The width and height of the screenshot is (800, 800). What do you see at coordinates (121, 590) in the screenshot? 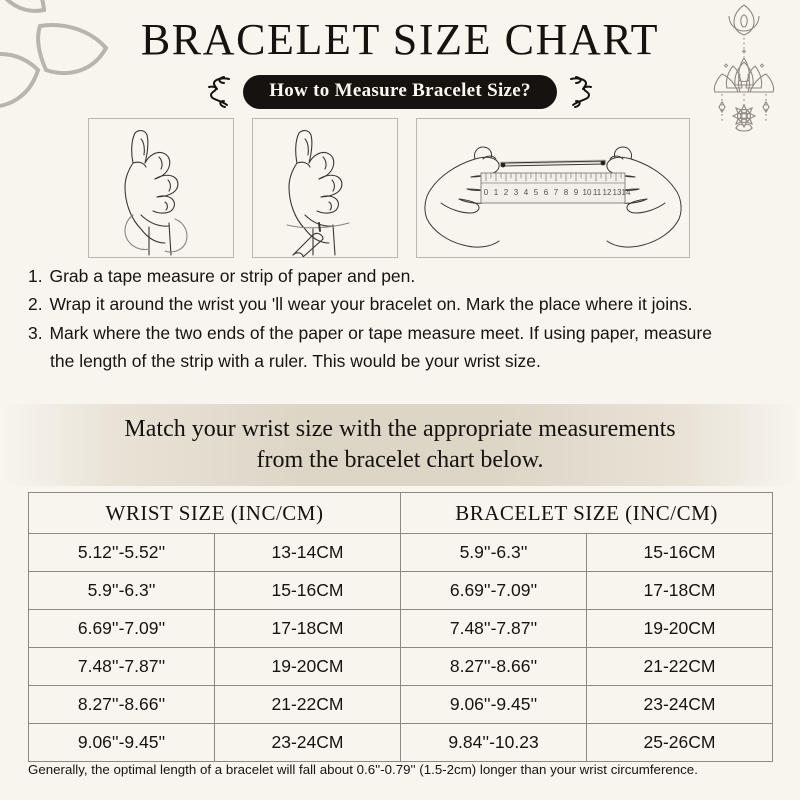
I see `cell-wrist-inch: 5.9''-6.3''` at bounding box center [121, 590].